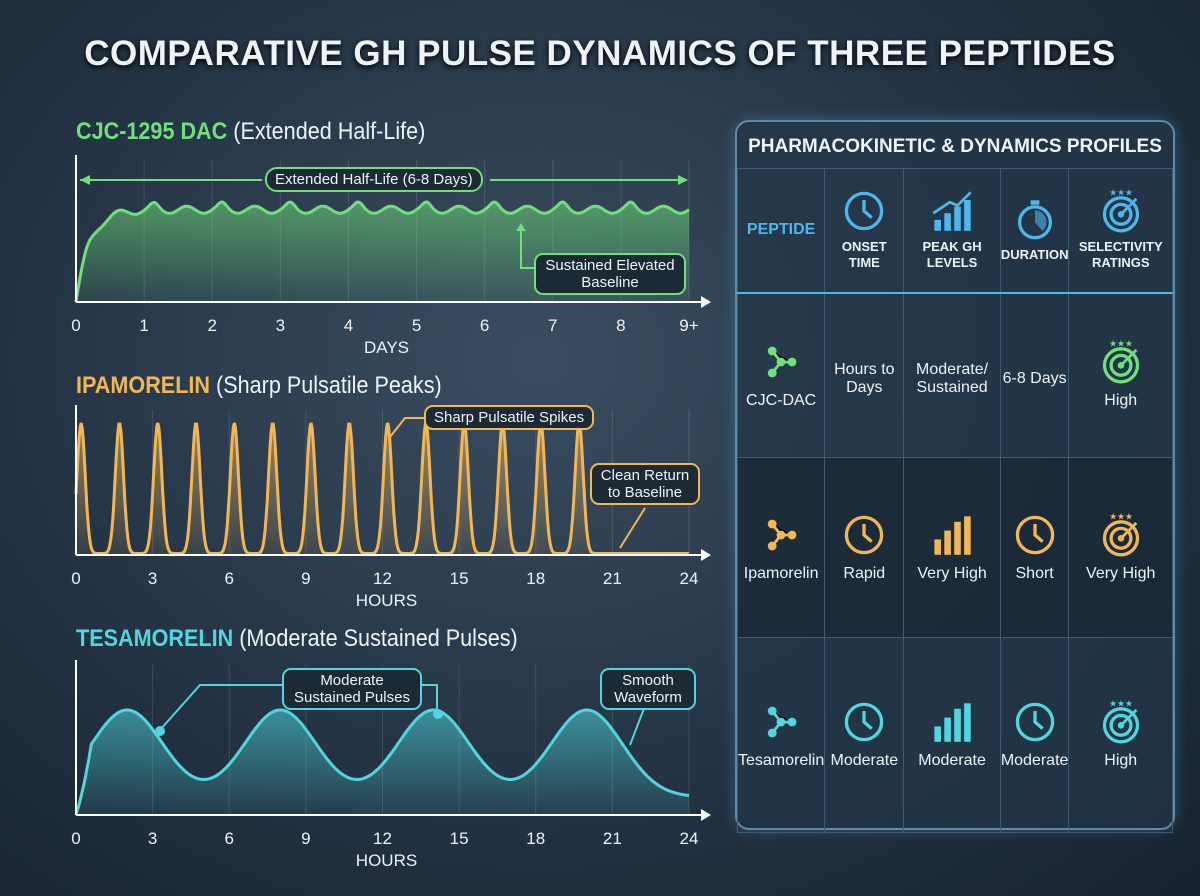 This screenshot has height=896, width=1200. Describe the element at coordinates (864, 760) in the screenshot. I see `onset-value: Moderate` at that location.